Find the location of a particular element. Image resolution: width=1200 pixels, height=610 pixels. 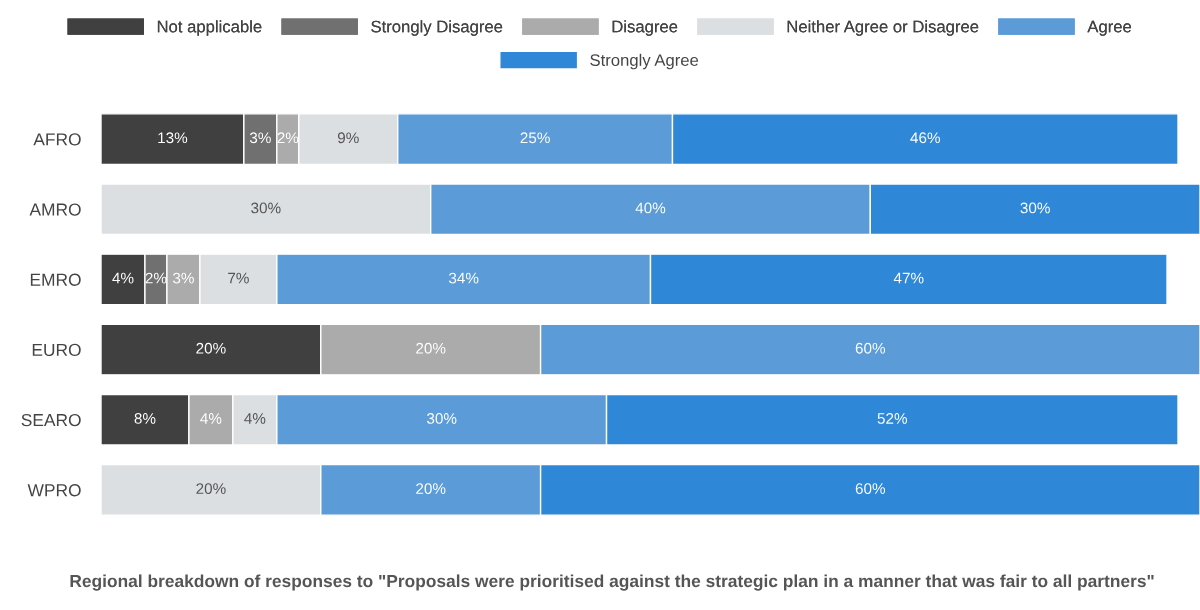

data-label: 25% is located at coordinates (535, 138).